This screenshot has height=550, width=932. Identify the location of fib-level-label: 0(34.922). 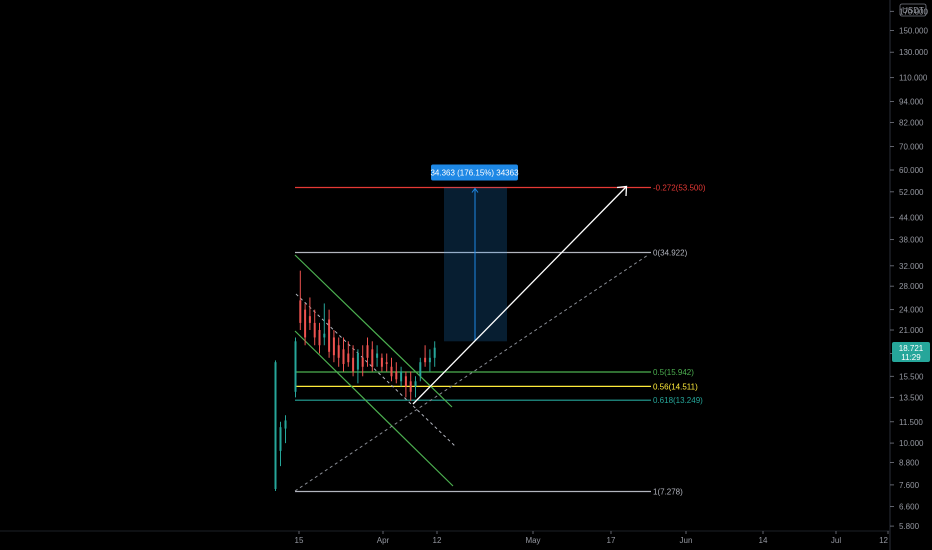
(670, 253).